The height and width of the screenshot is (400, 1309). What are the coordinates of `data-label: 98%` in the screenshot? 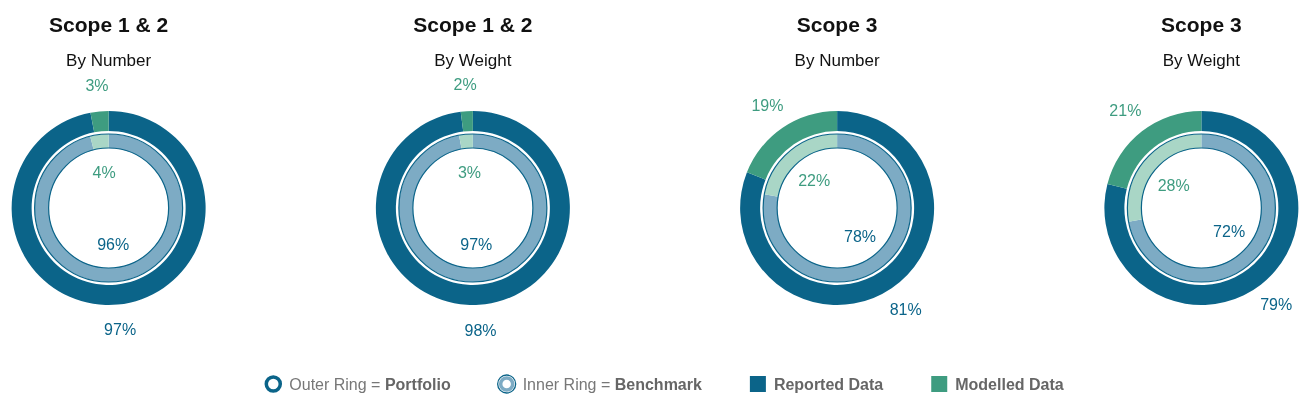 It's located at (480, 330).